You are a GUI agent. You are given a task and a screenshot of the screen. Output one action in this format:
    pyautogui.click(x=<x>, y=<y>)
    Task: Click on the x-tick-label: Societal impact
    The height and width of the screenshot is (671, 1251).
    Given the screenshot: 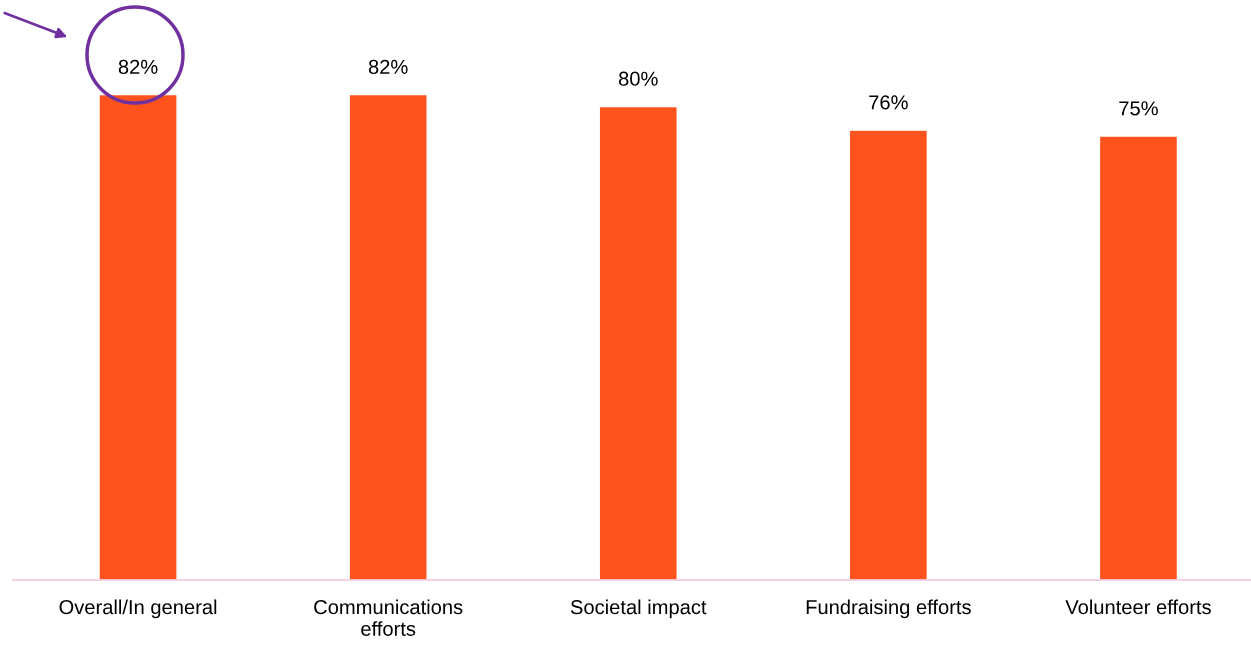 What is the action you would take?
    pyautogui.click(x=638, y=609)
    